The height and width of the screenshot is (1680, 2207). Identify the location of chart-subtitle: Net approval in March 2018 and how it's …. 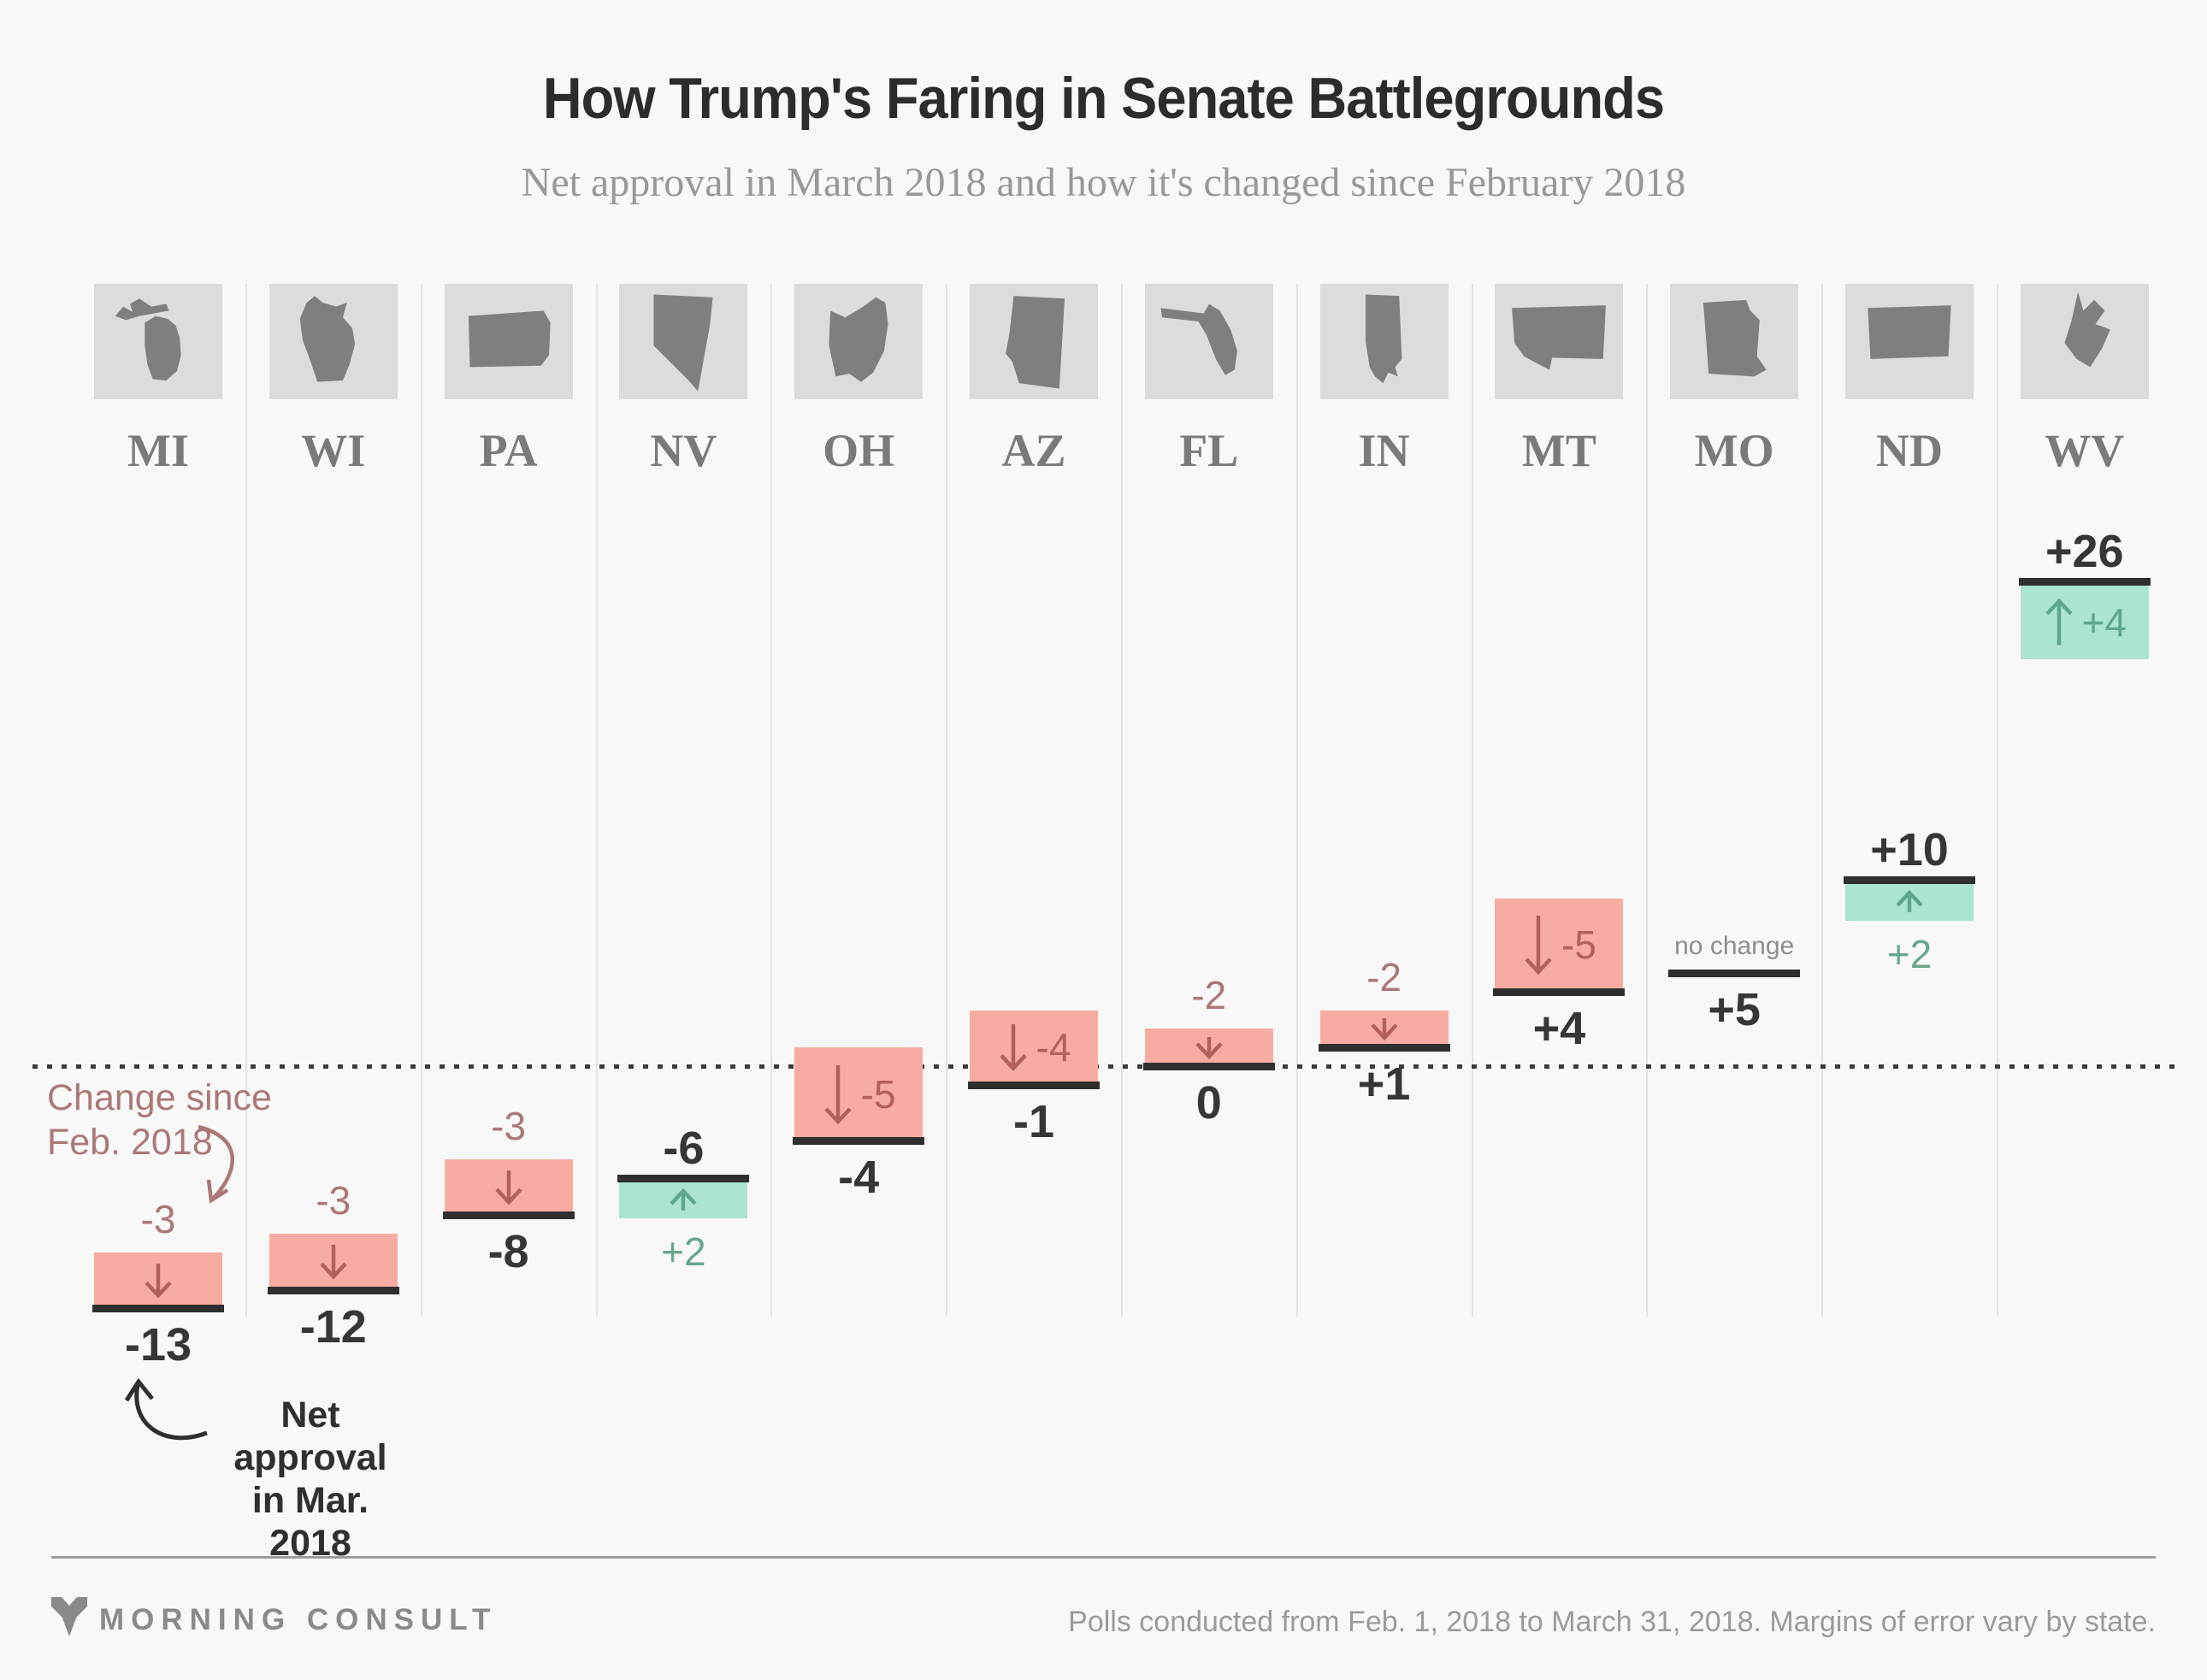
(1103, 182).